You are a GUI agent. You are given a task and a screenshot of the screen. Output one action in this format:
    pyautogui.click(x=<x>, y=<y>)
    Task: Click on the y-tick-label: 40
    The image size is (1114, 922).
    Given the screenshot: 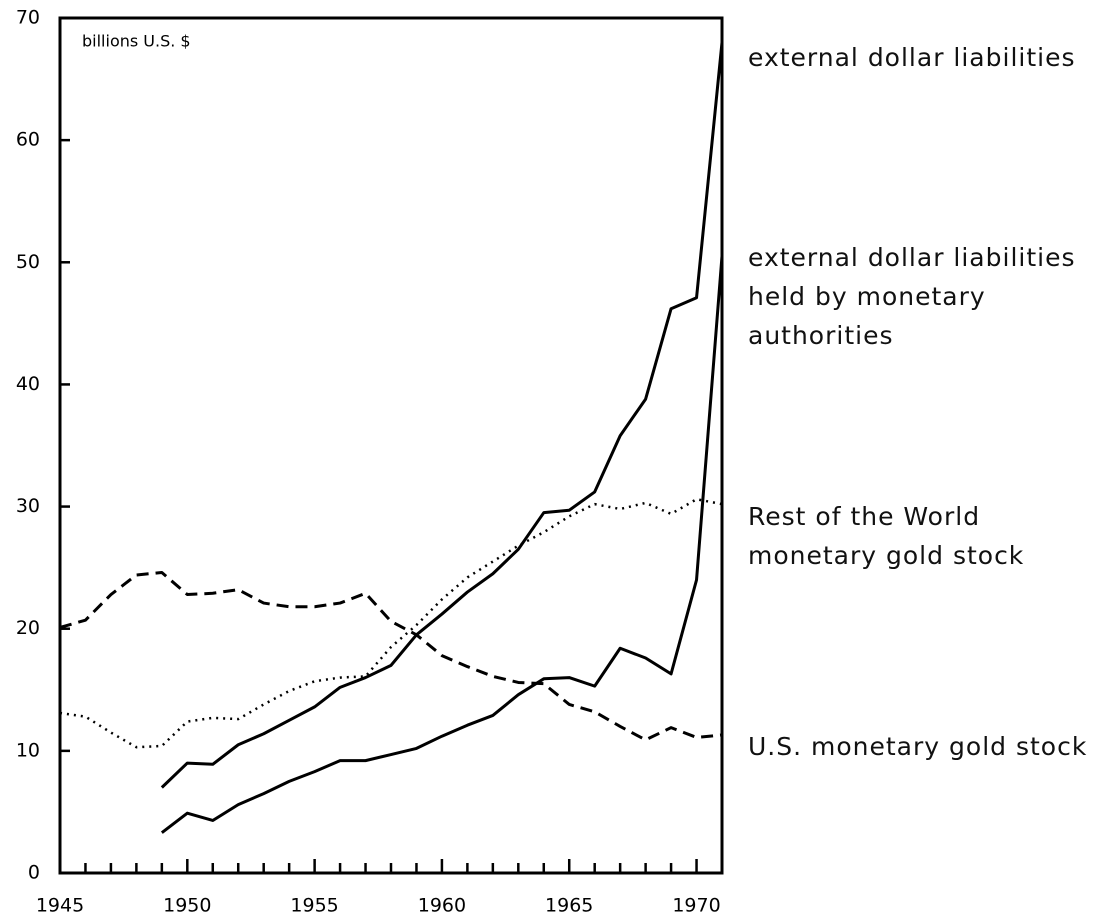 What is the action you would take?
    pyautogui.click(x=28, y=384)
    